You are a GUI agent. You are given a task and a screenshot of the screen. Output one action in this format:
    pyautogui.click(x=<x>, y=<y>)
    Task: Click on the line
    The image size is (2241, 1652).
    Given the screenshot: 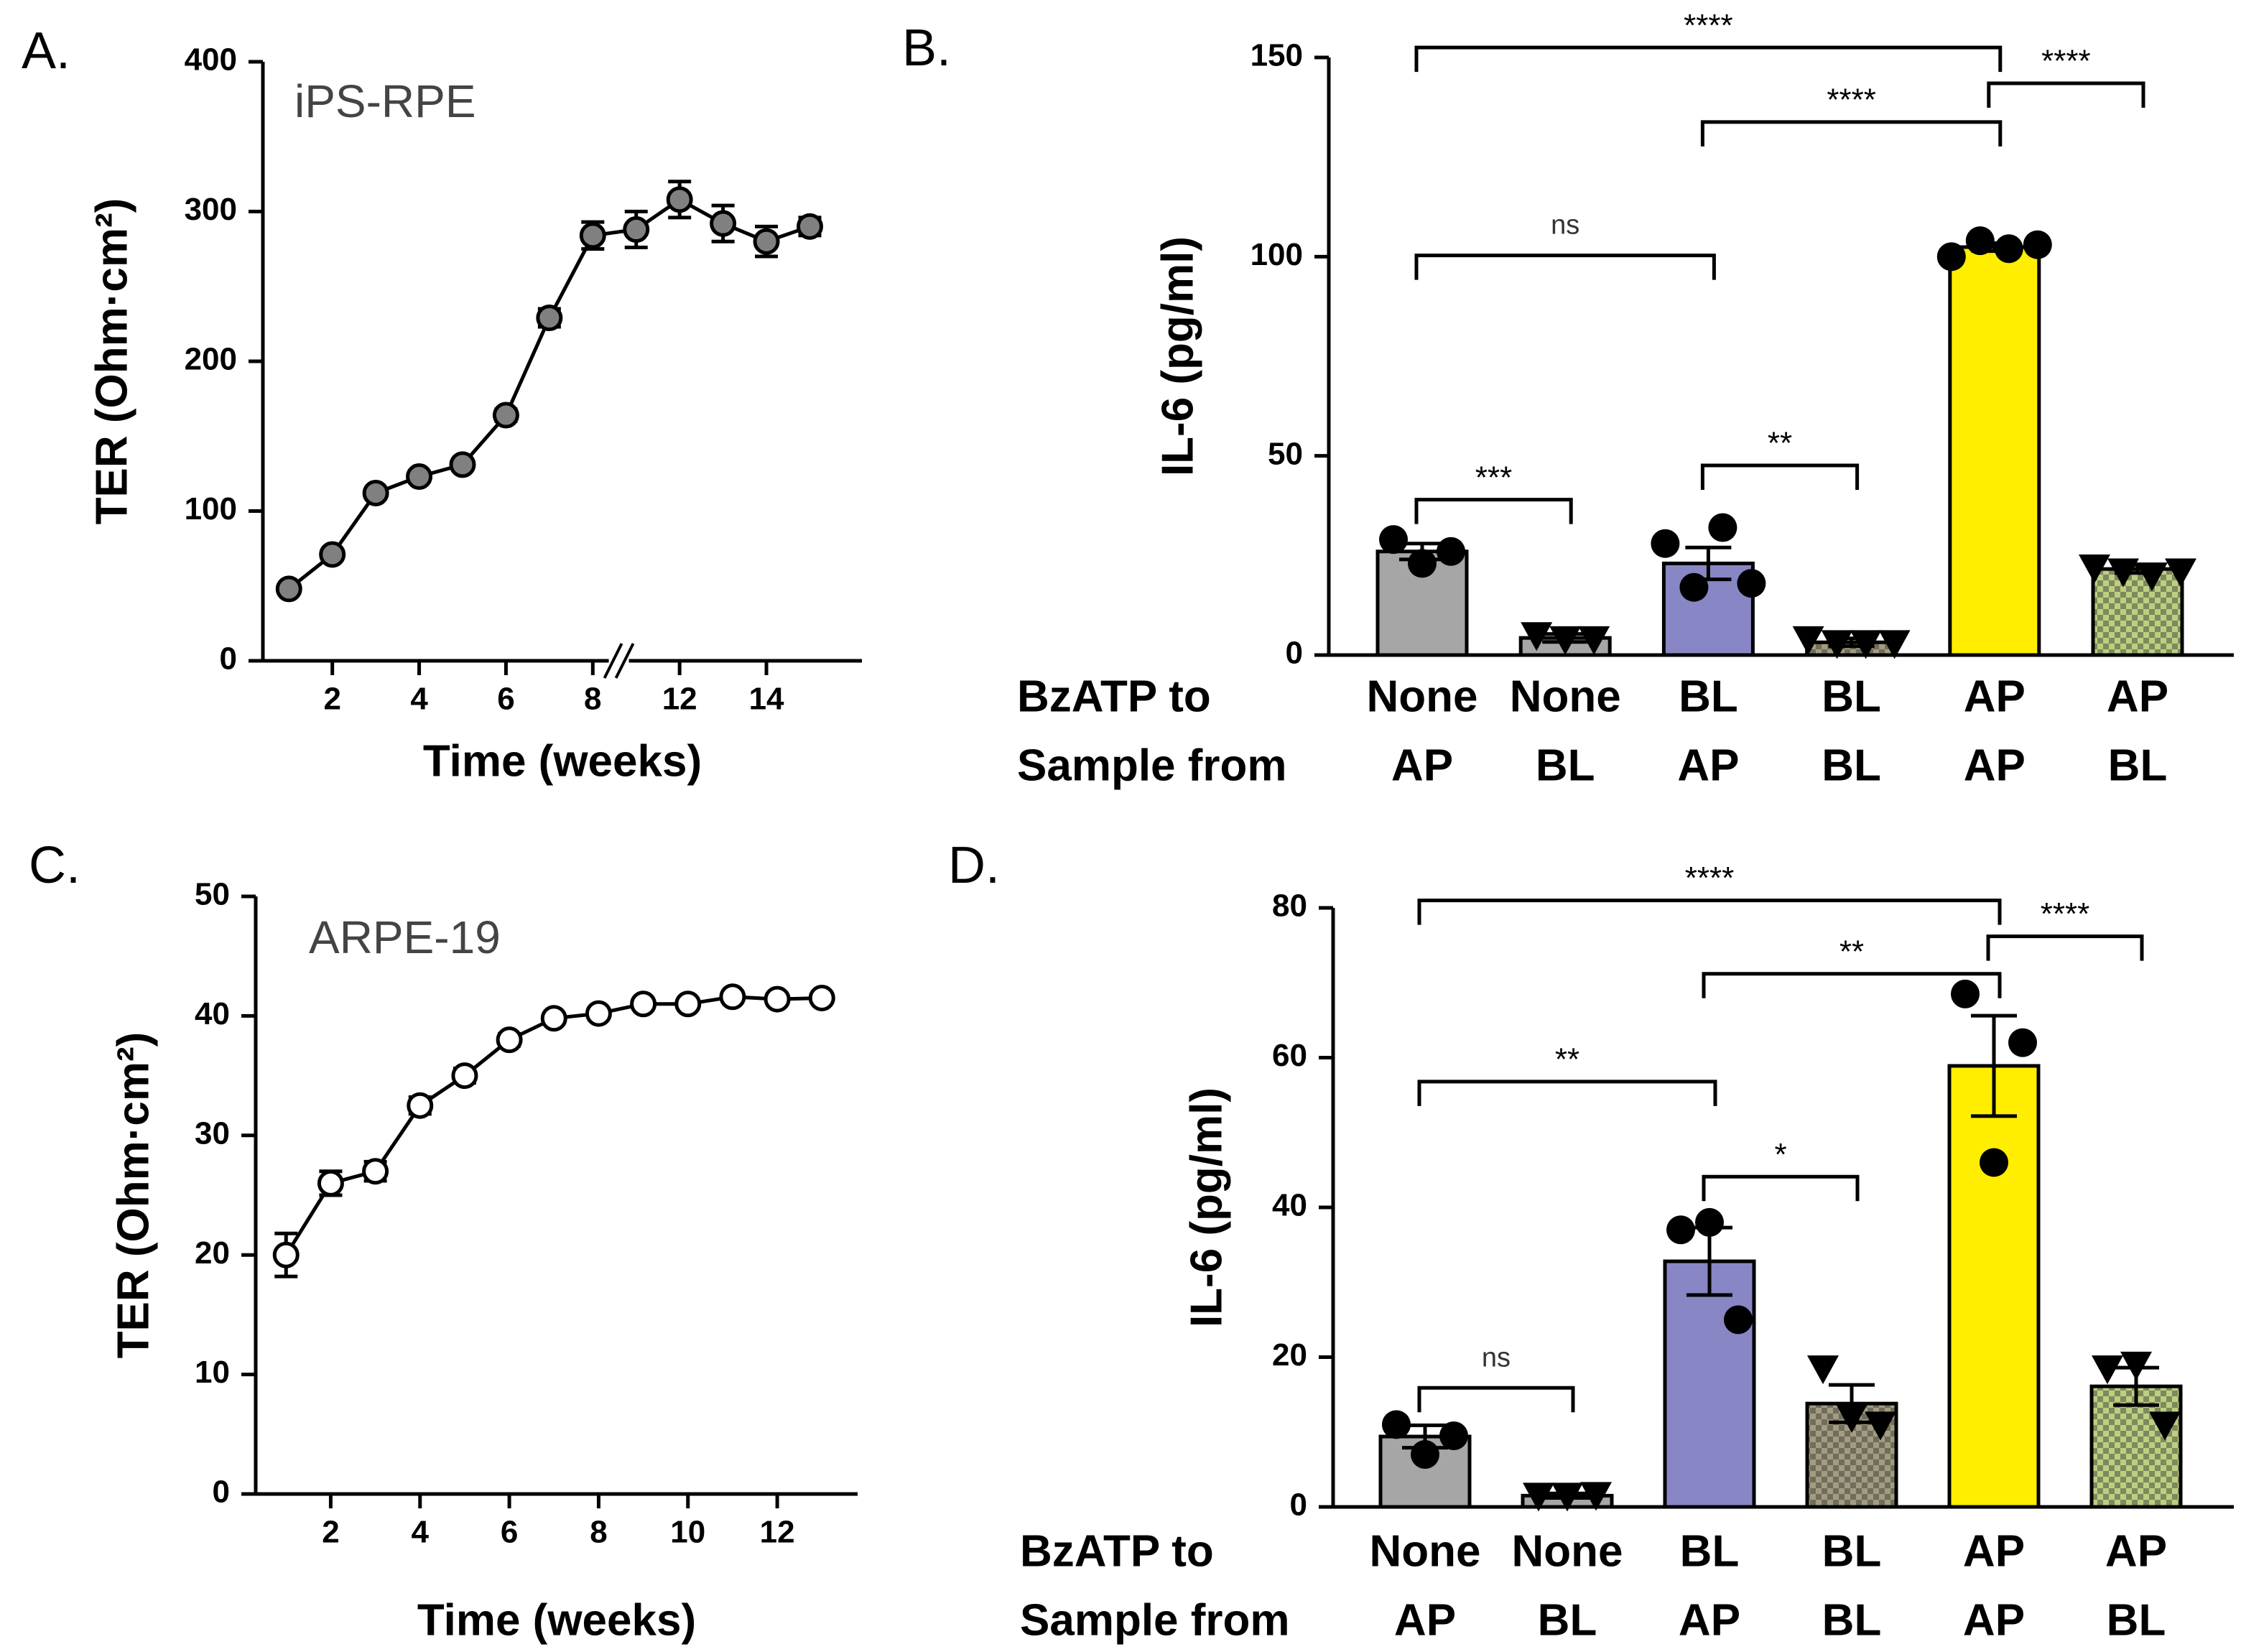 What is the action you would take?
    pyautogui.click(x=549, y=394)
    